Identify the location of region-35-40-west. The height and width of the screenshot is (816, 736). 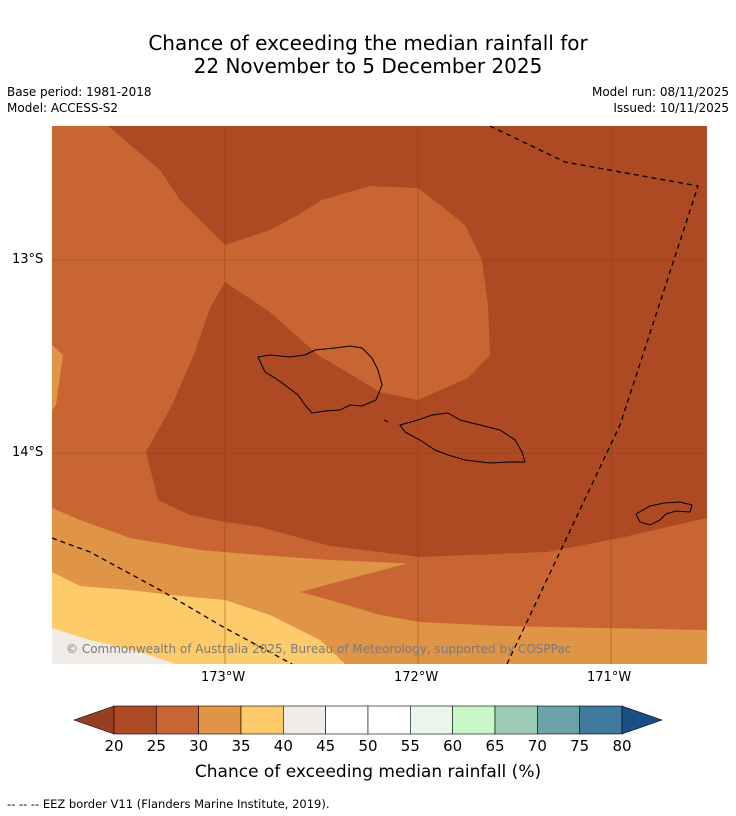
(57, 377).